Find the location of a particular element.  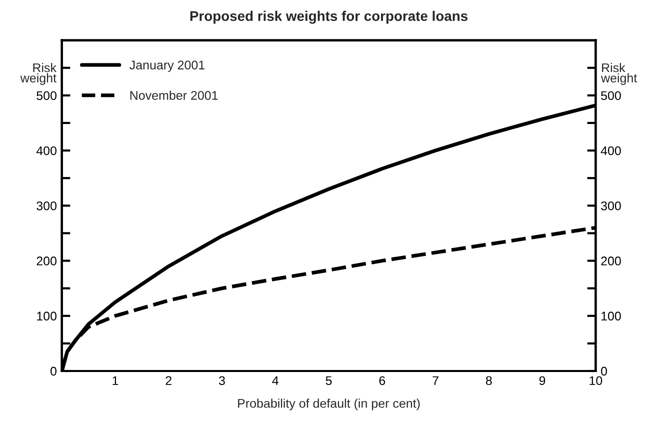

x-tick-label: 8 is located at coordinates (489, 381).